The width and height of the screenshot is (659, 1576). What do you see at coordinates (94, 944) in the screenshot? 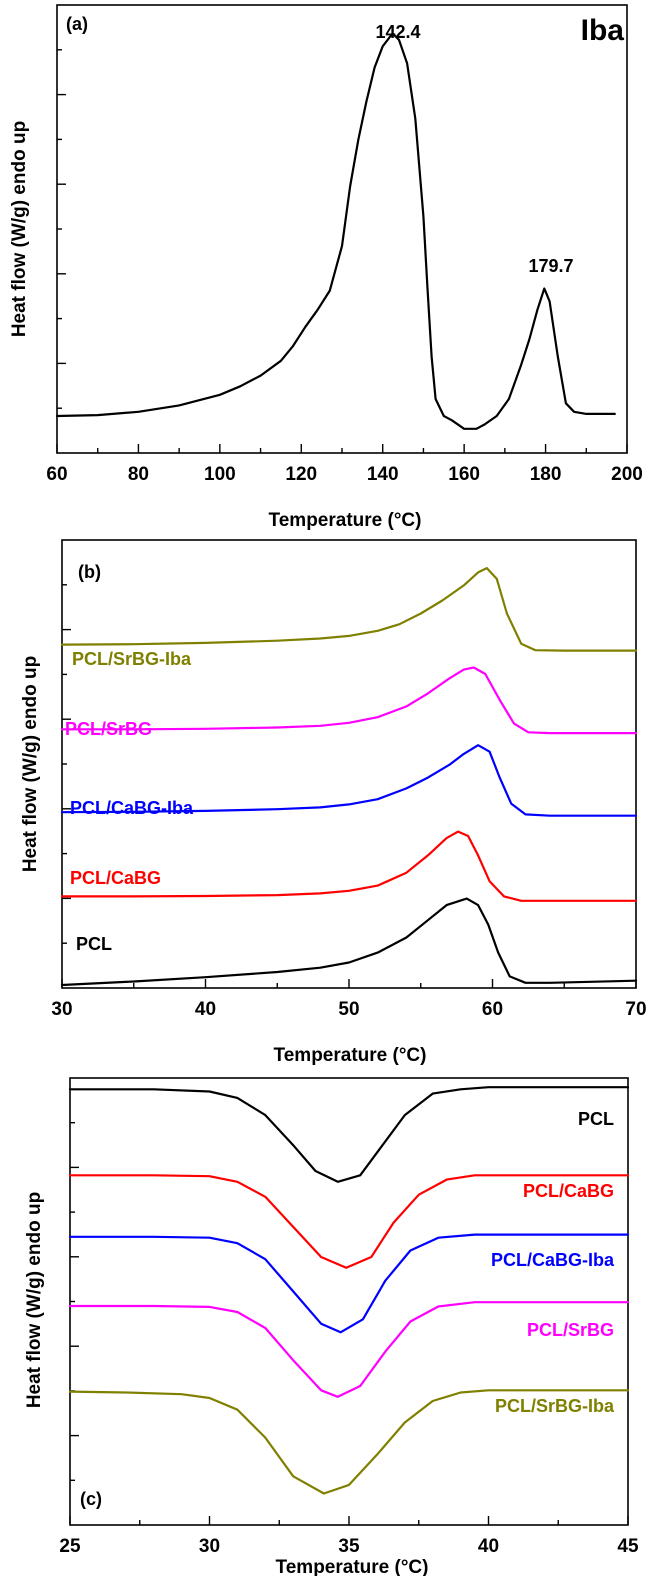
I see `series-label-pcl: PCL` at bounding box center [94, 944].